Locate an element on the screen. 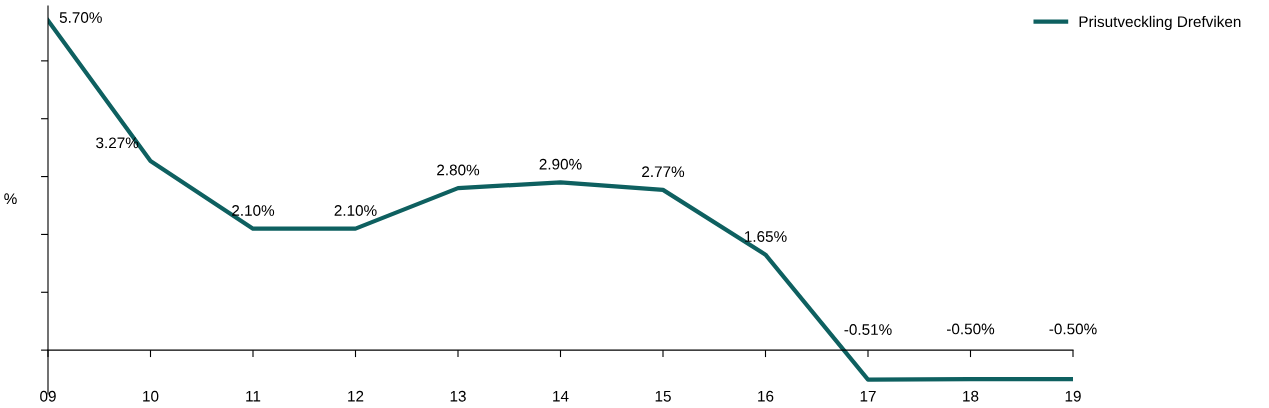  x-tick-label: 09 is located at coordinates (48, 396).